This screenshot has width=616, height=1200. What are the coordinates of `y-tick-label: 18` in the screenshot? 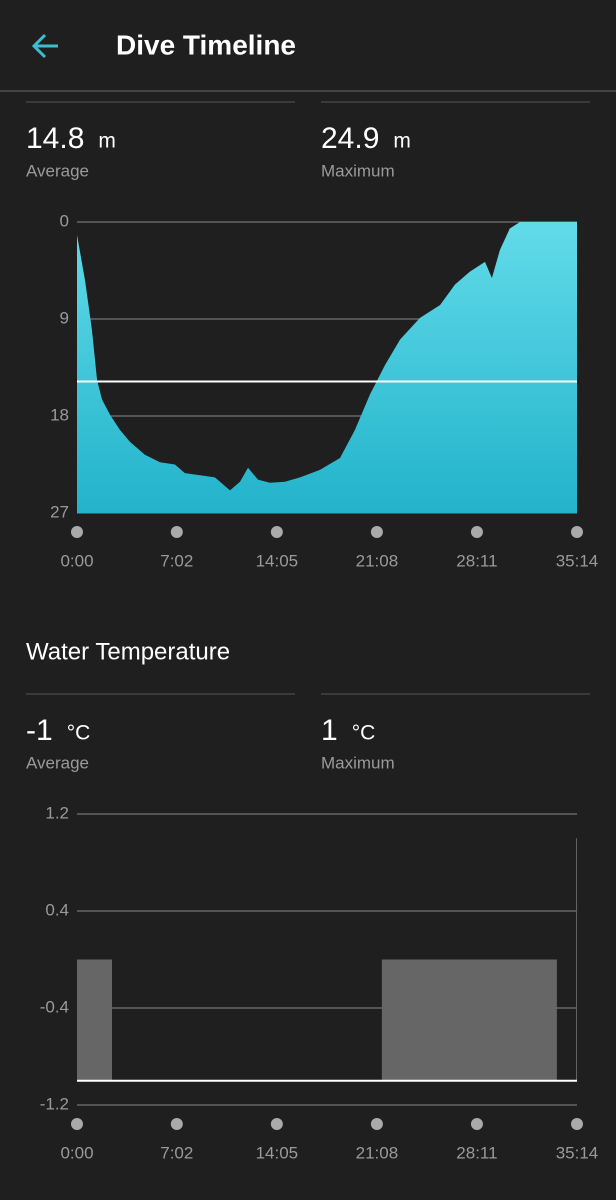 It's located at (59, 414).